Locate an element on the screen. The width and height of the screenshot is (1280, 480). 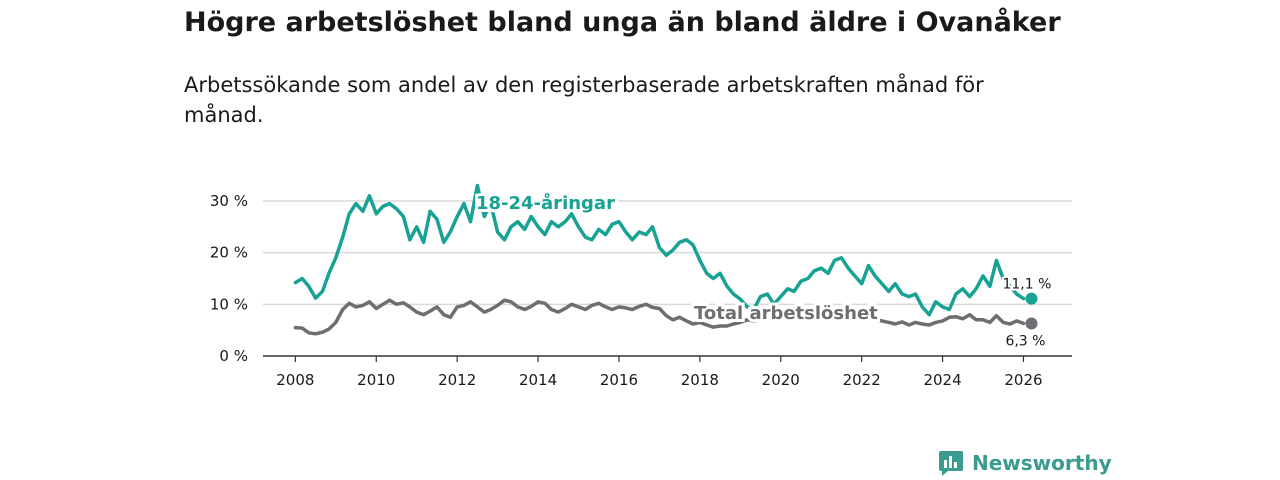
x-tick-label: 2012 is located at coordinates (457, 380).